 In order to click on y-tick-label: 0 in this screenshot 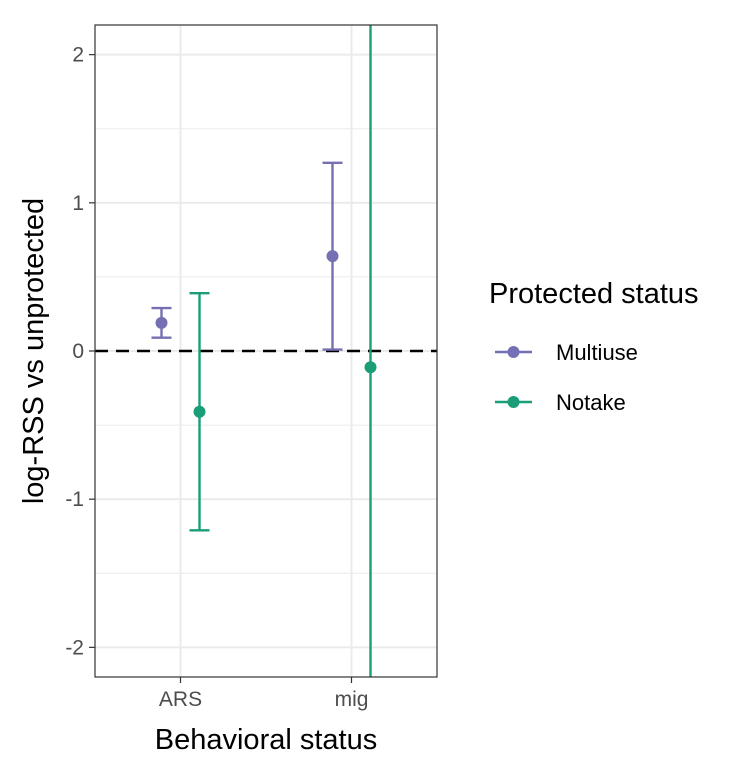, I will do `click(78, 351)`.